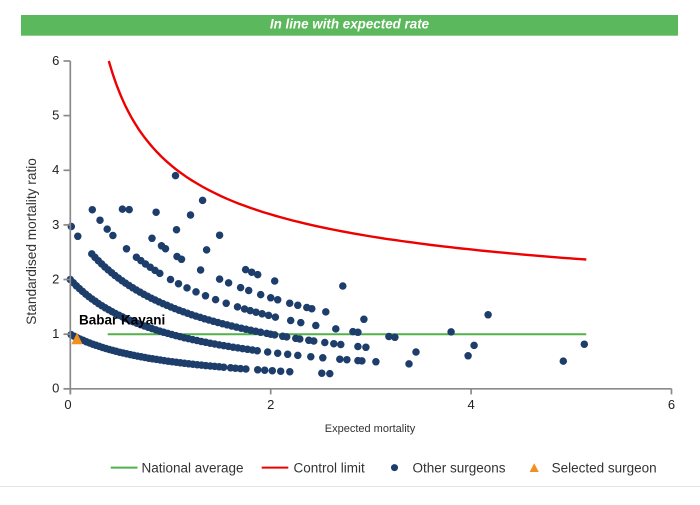 Image resolution: width=700 pixels, height=505 pixels. Describe the element at coordinates (122, 320) in the screenshot. I see `svg-text: Babar Kayani` at that location.